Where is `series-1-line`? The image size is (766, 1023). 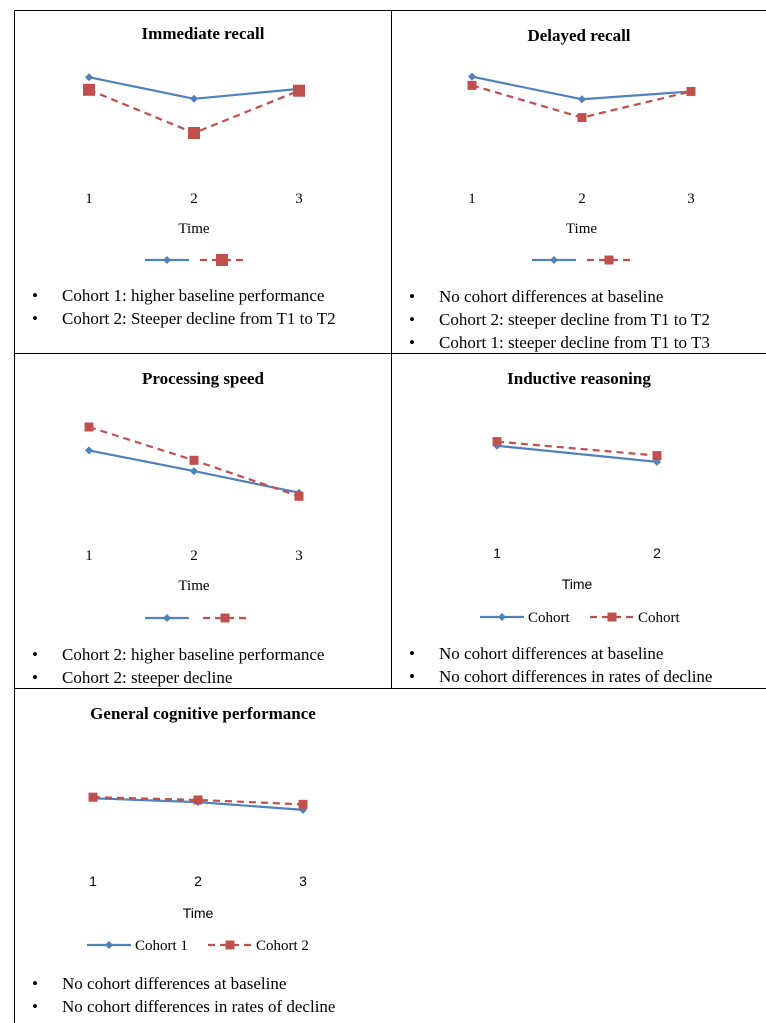
series-1-line is located at coordinates (577, 453).